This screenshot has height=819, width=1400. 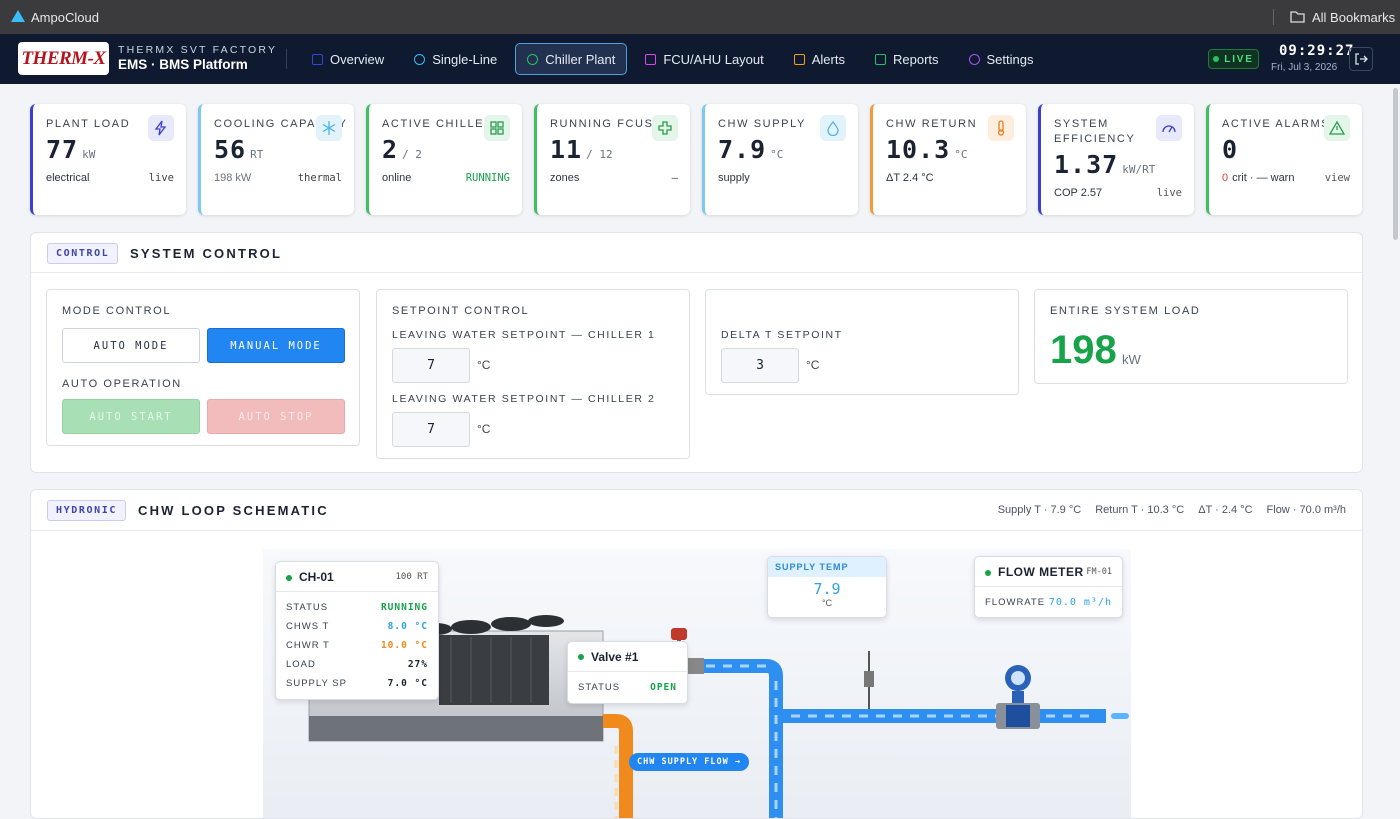 I want to click on row-label: SUPPLY SP, so click(x=316, y=683).